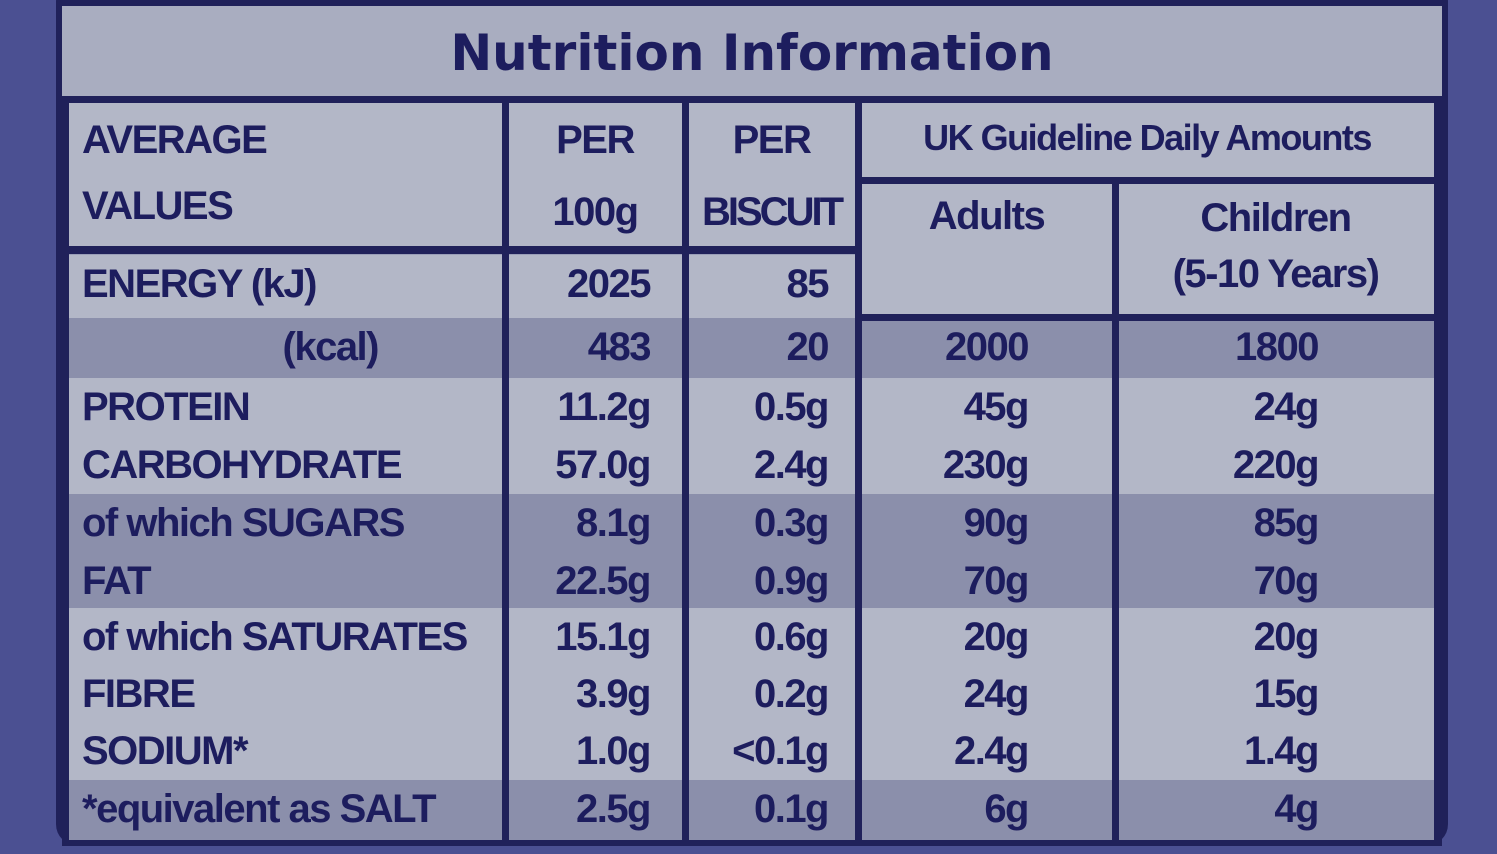 The width and height of the screenshot is (1497, 854). What do you see at coordinates (780, 751) in the screenshot?
I see `cell-value: <0.1g` at bounding box center [780, 751].